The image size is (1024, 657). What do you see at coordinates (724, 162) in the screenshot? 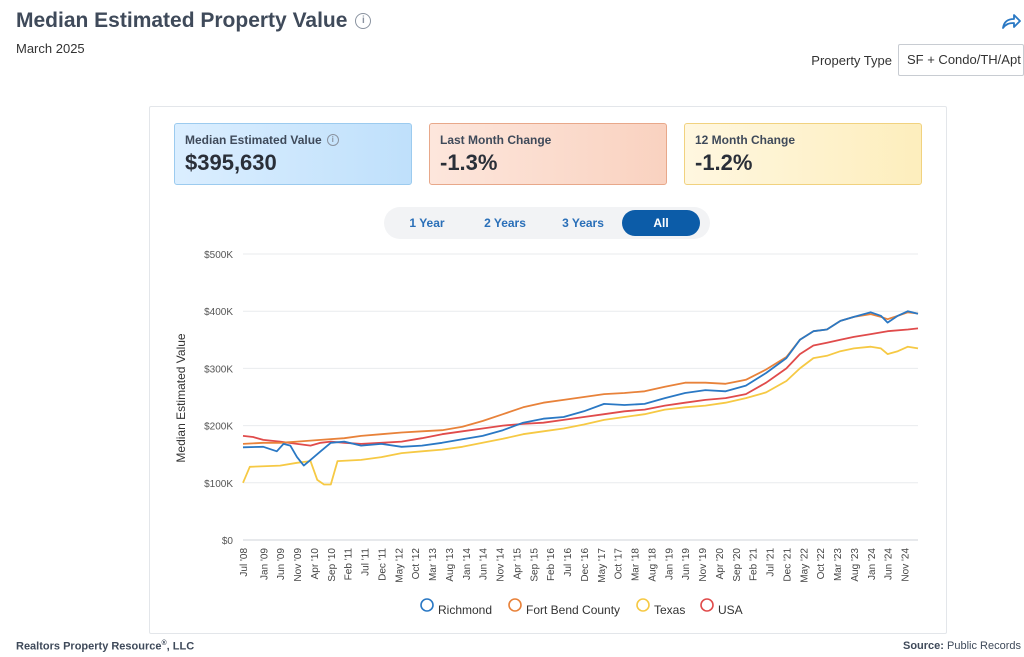
I see `card-value: -1.2%` at bounding box center [724, 162].